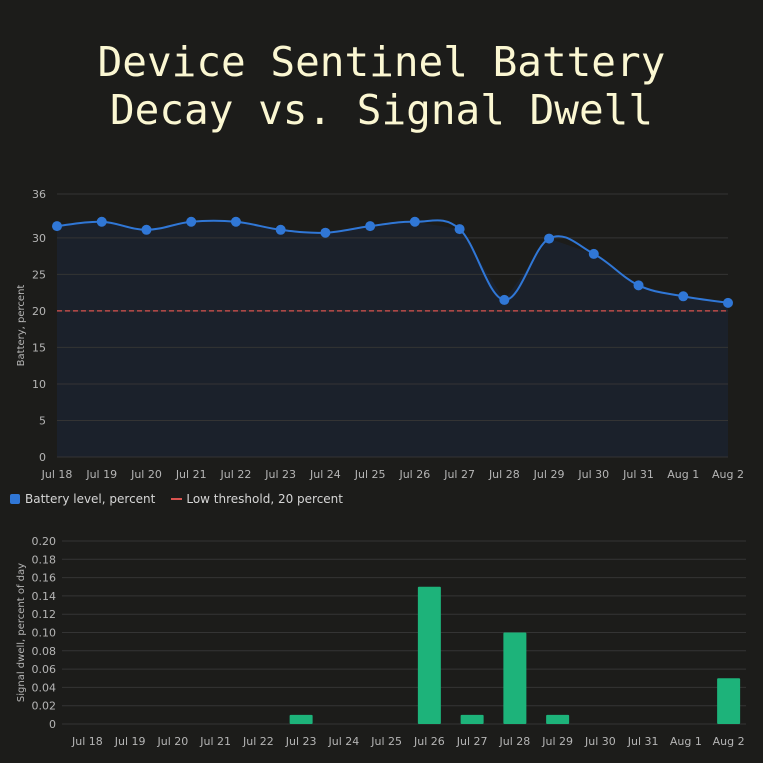 The width and height of the screenshot is (763, 763). Describe the element at coordinates (44, 651) in the screenshot. I see `dwell-y-tick: 0.08` at that location.